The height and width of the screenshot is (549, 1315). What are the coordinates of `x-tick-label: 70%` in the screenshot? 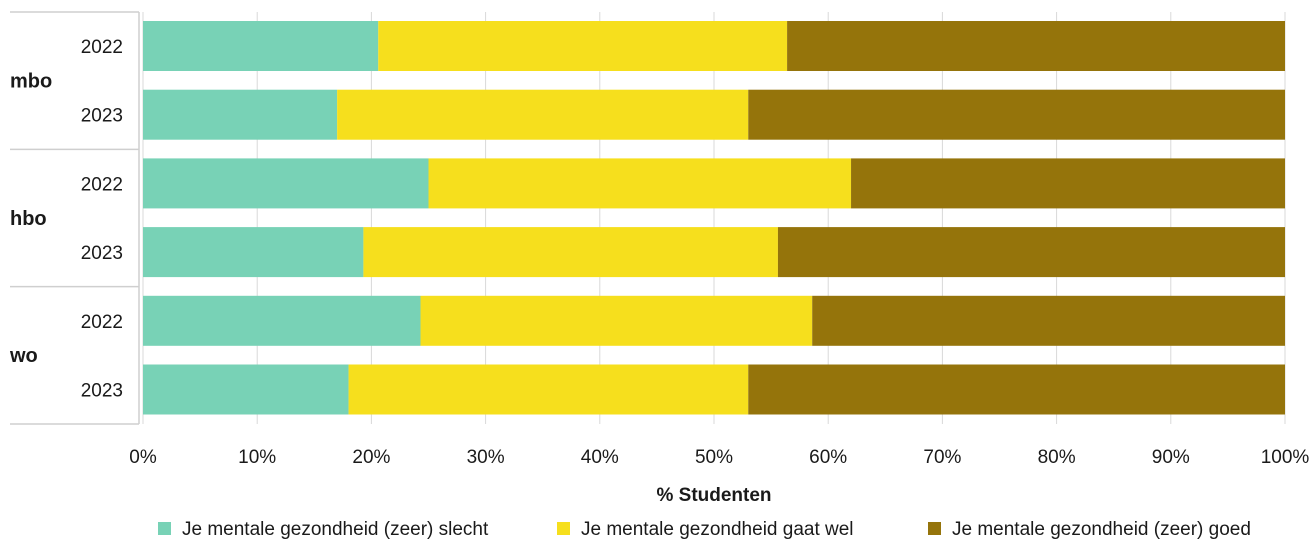 It's located at (942, 457).